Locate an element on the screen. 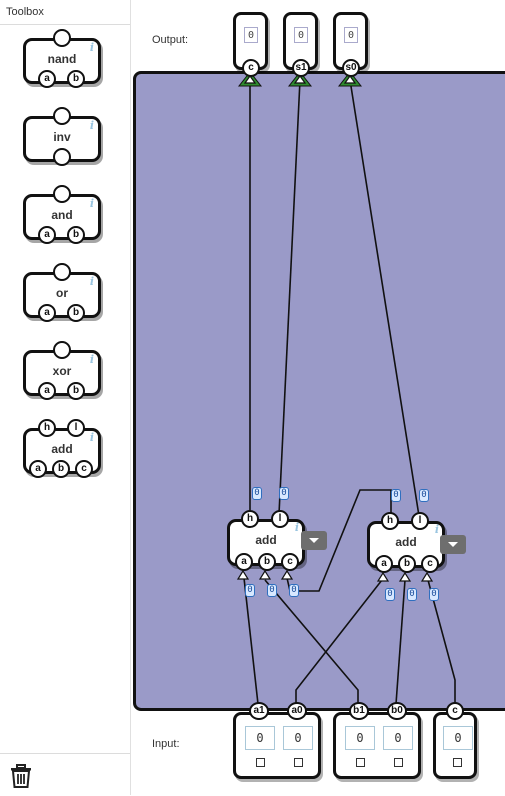 Image resolution: width=505 pixels, height=796 pixels. wire-c-to-gate2-c is located at coordinates (441, 641).